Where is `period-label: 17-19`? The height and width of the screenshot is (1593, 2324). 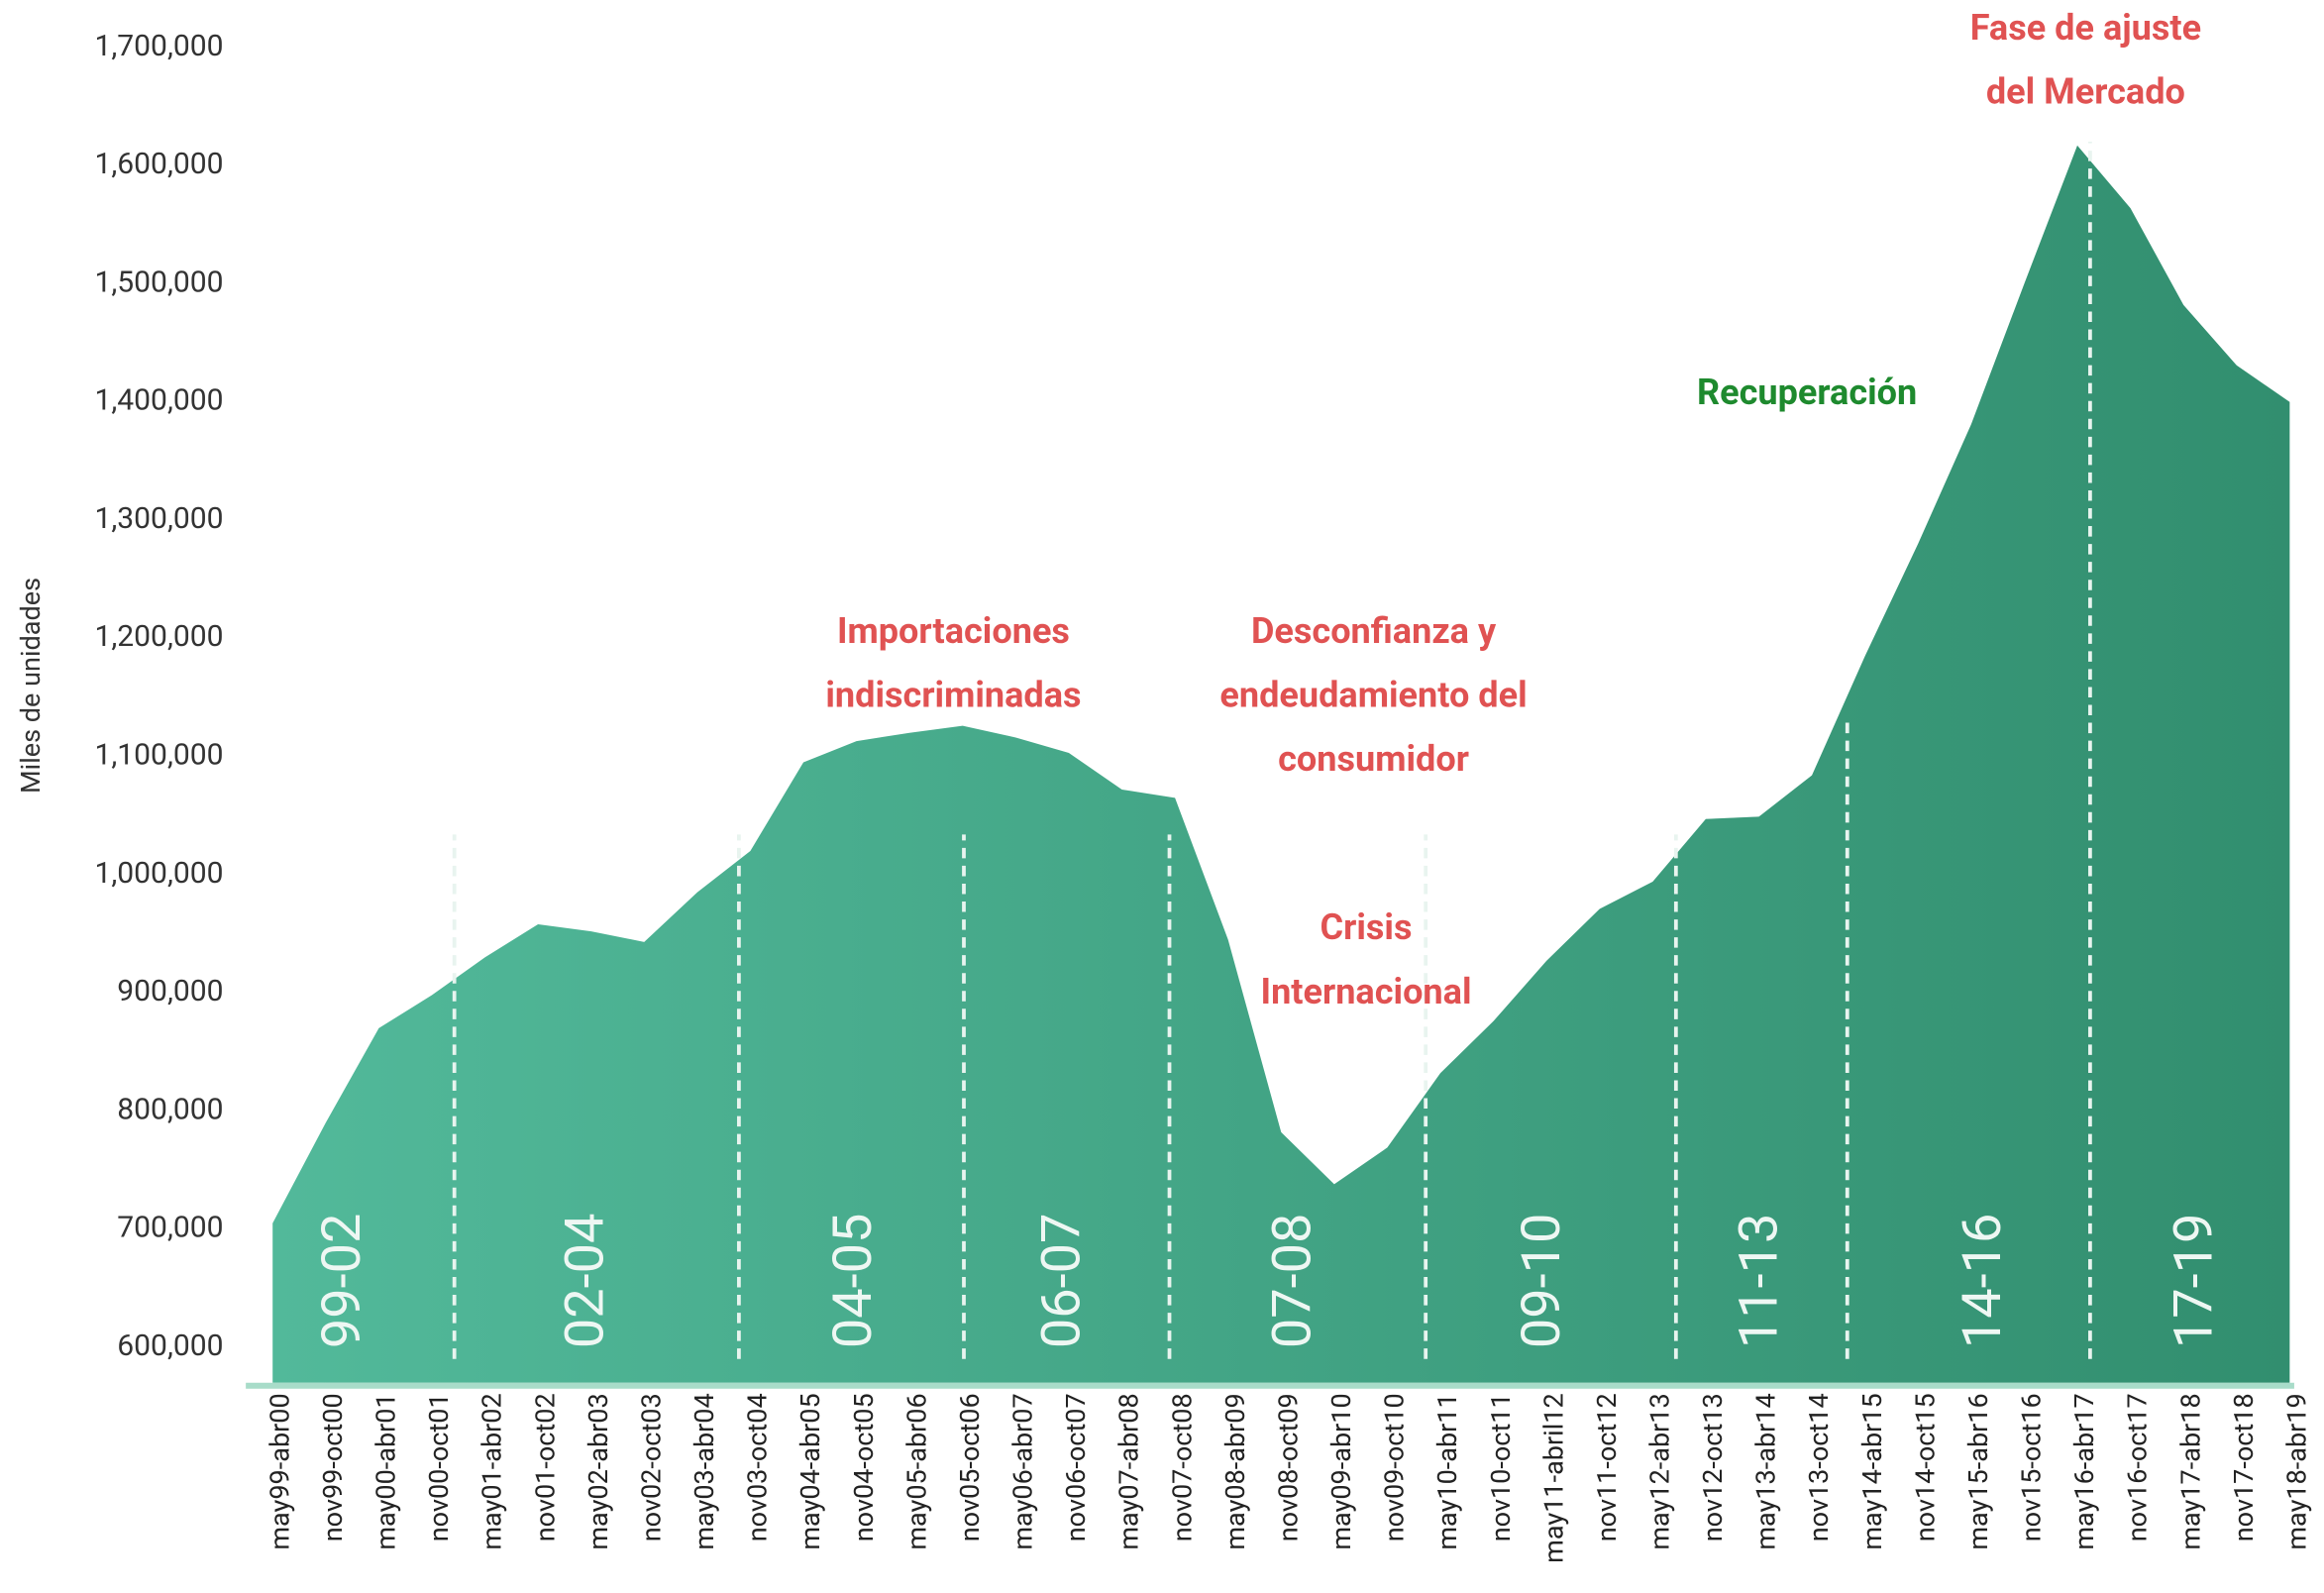 period-label: 17-19 is located at coordinates (2194, 1282).